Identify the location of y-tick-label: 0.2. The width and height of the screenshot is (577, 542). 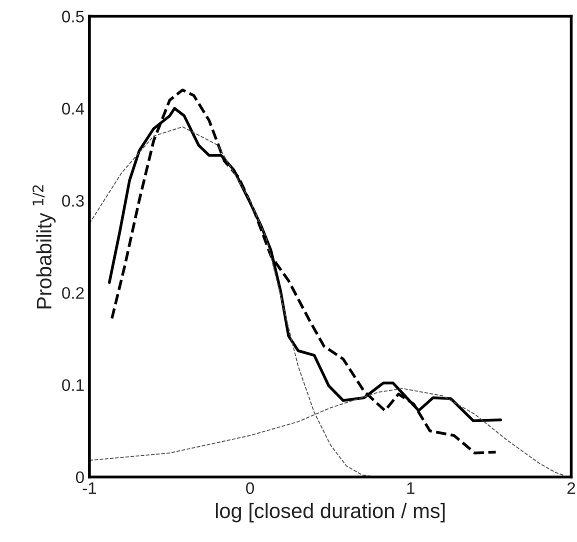
(73, 293).